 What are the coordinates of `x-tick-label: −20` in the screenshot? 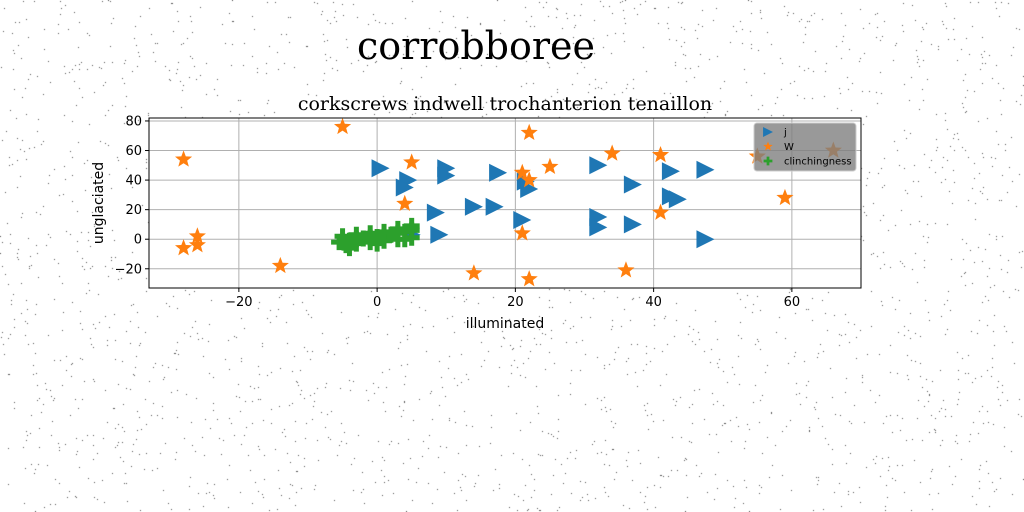 It's located at (238, 302).